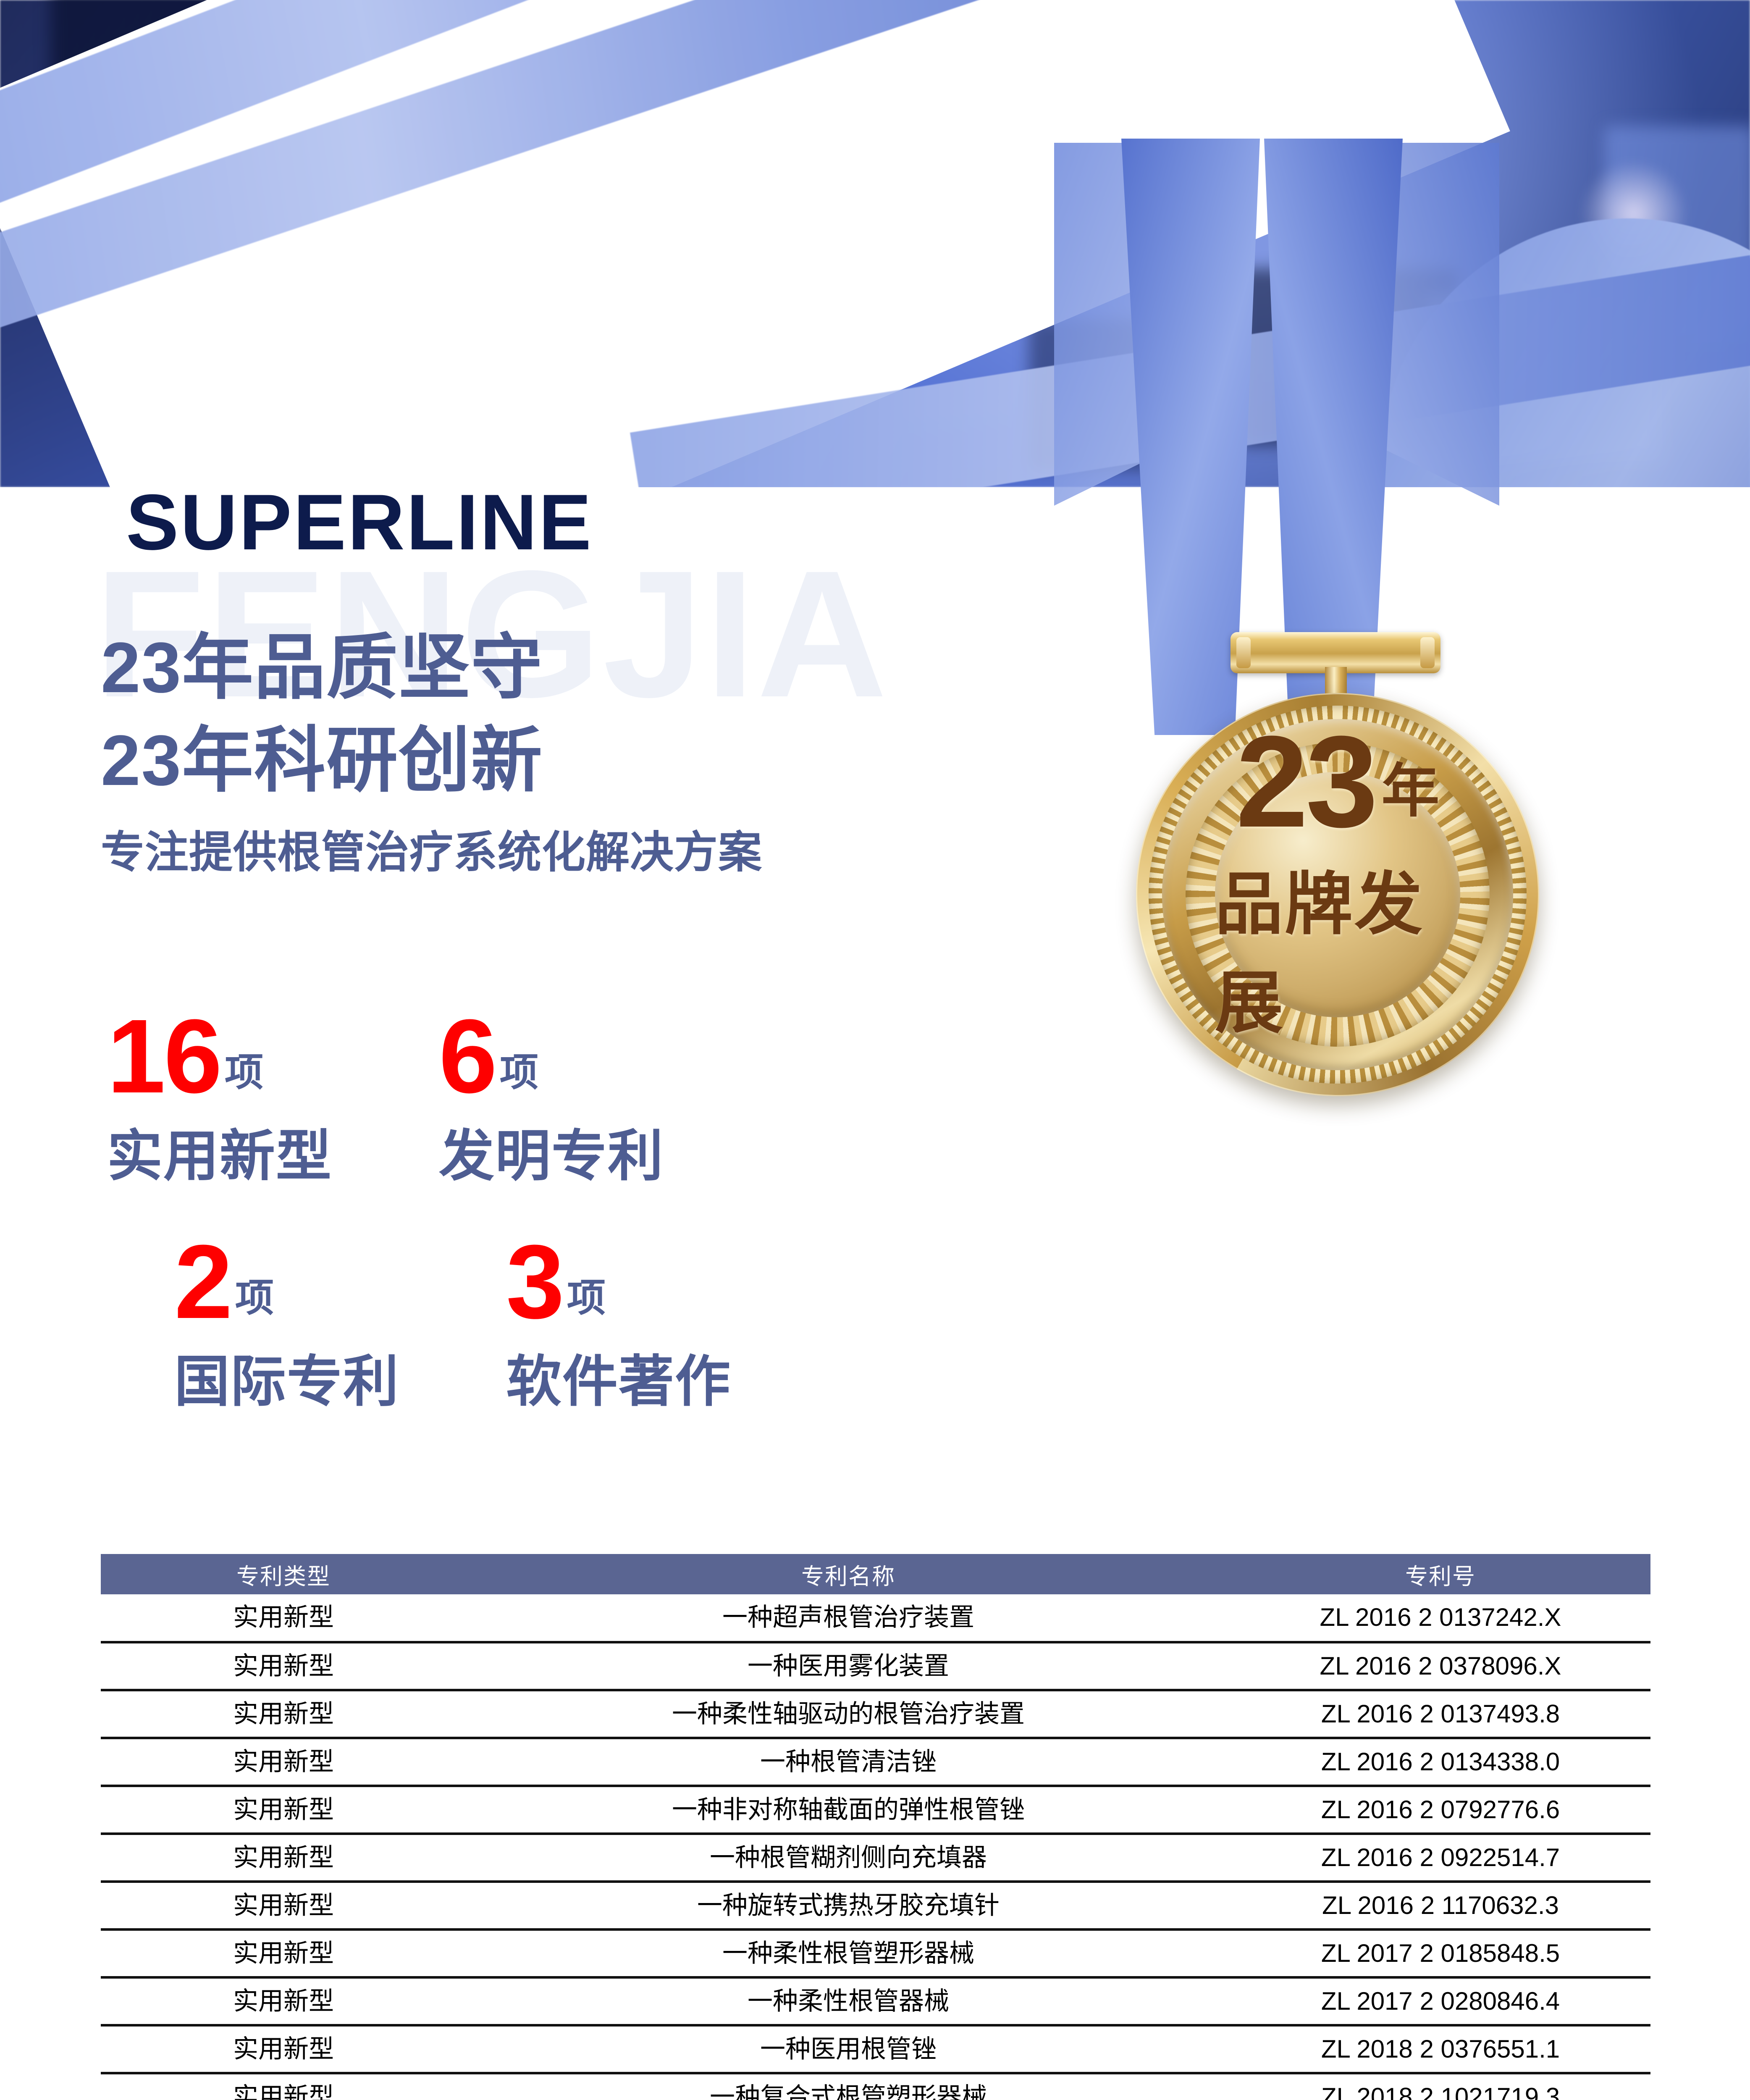 The height and width of the screenshot is (2100, 1750). I want to click on stat-utility-model: 16 项 实用新型, so click(273, 1095).